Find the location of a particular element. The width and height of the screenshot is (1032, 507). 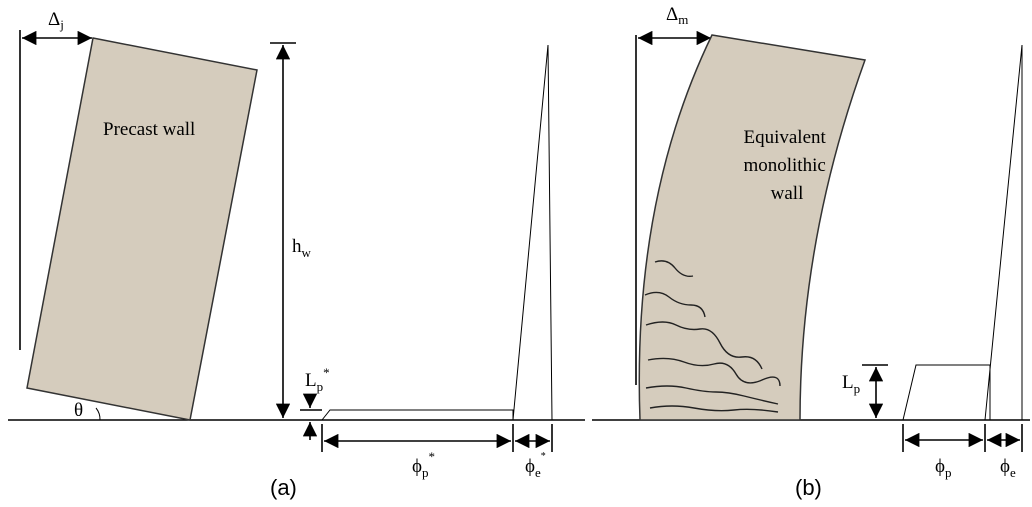

phi-e-label: ϕe is located at coordinates (1008, 468).